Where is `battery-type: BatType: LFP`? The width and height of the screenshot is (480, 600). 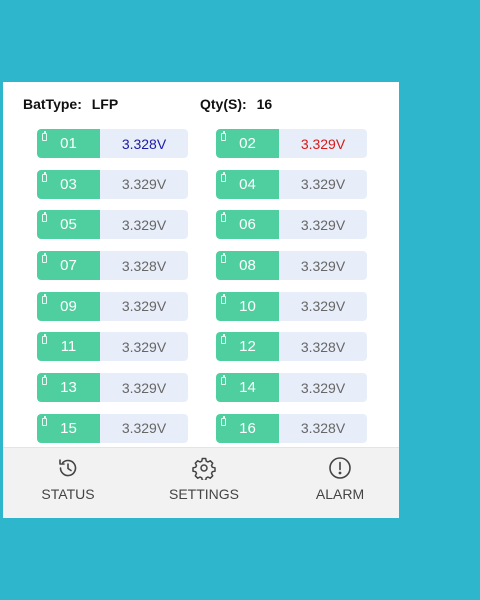 battery-type: BatType: LFP is located at coordinates (70, 104).